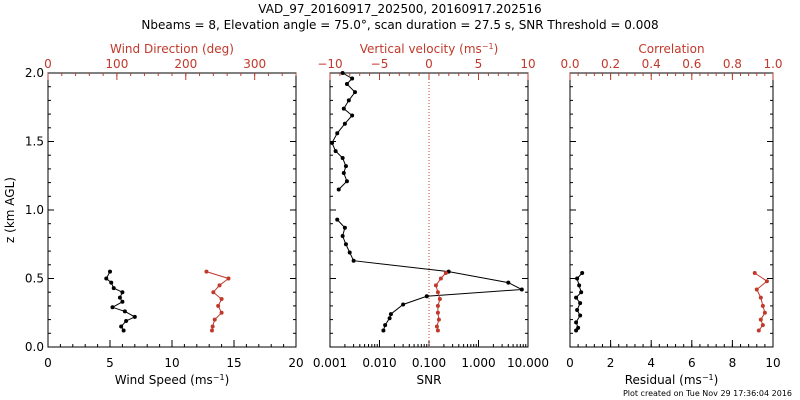  I want to click on y-tick-label: 0.5, so click(34, 279).